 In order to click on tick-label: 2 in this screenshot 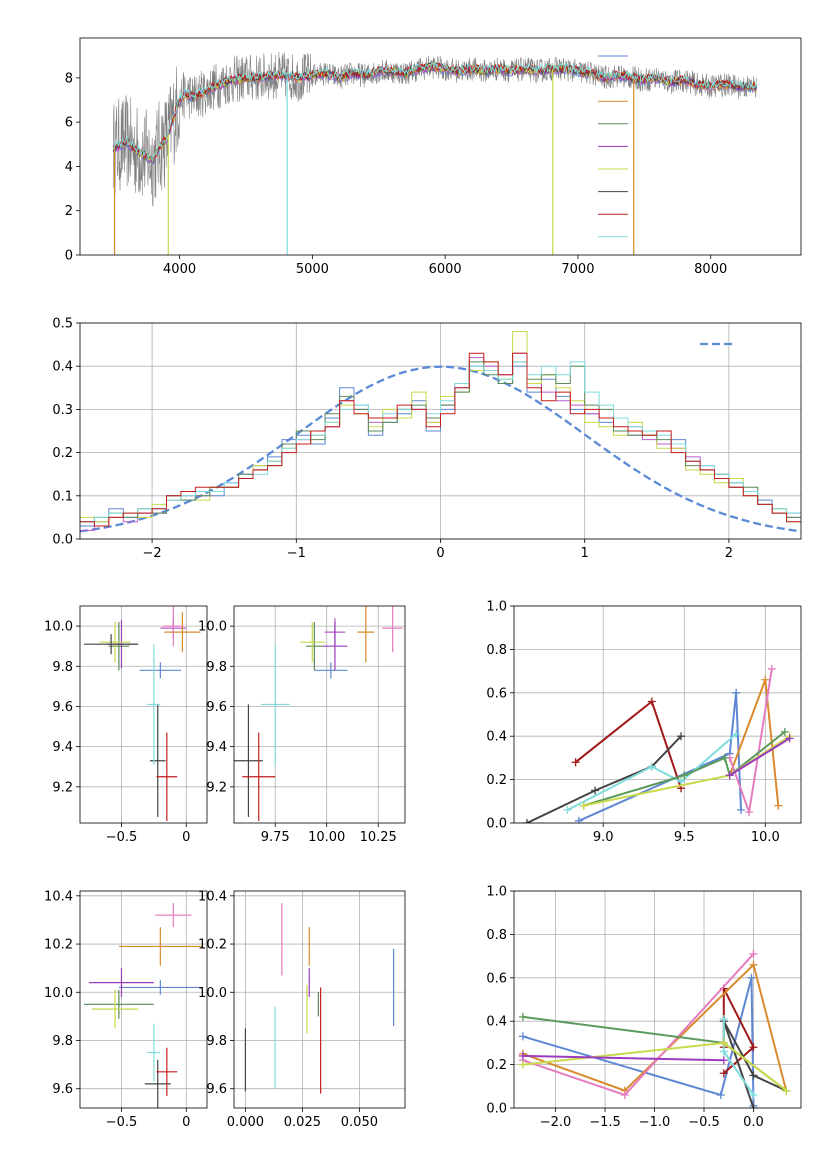, I will do `click(729, 553)`.